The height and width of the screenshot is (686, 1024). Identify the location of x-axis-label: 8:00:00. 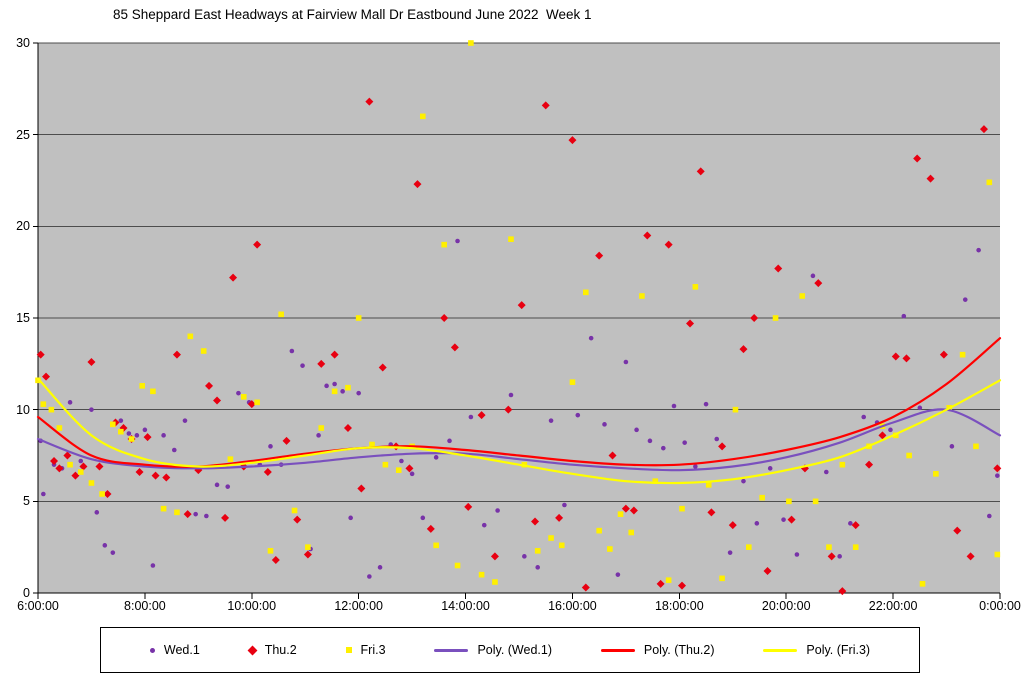
(145, 606).